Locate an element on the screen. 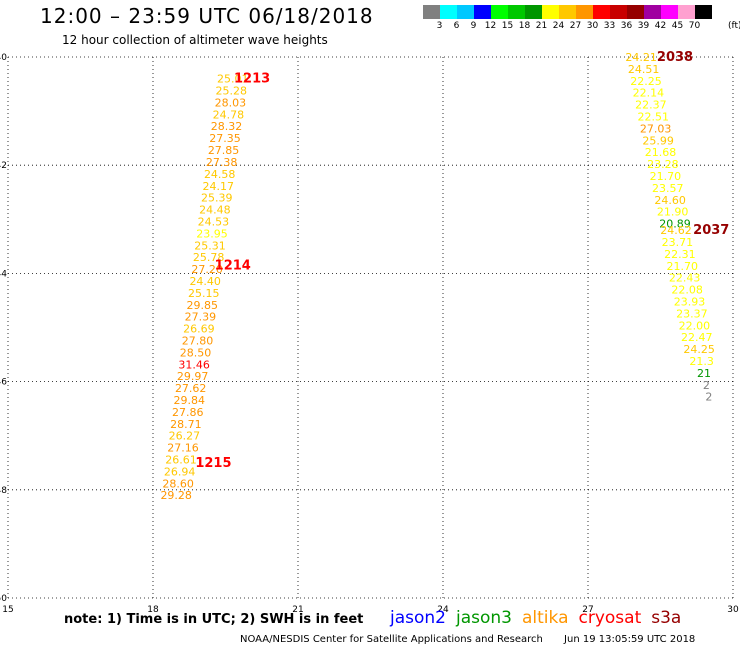  color-scale-tick: 3 is located at coordinates (439, 26).